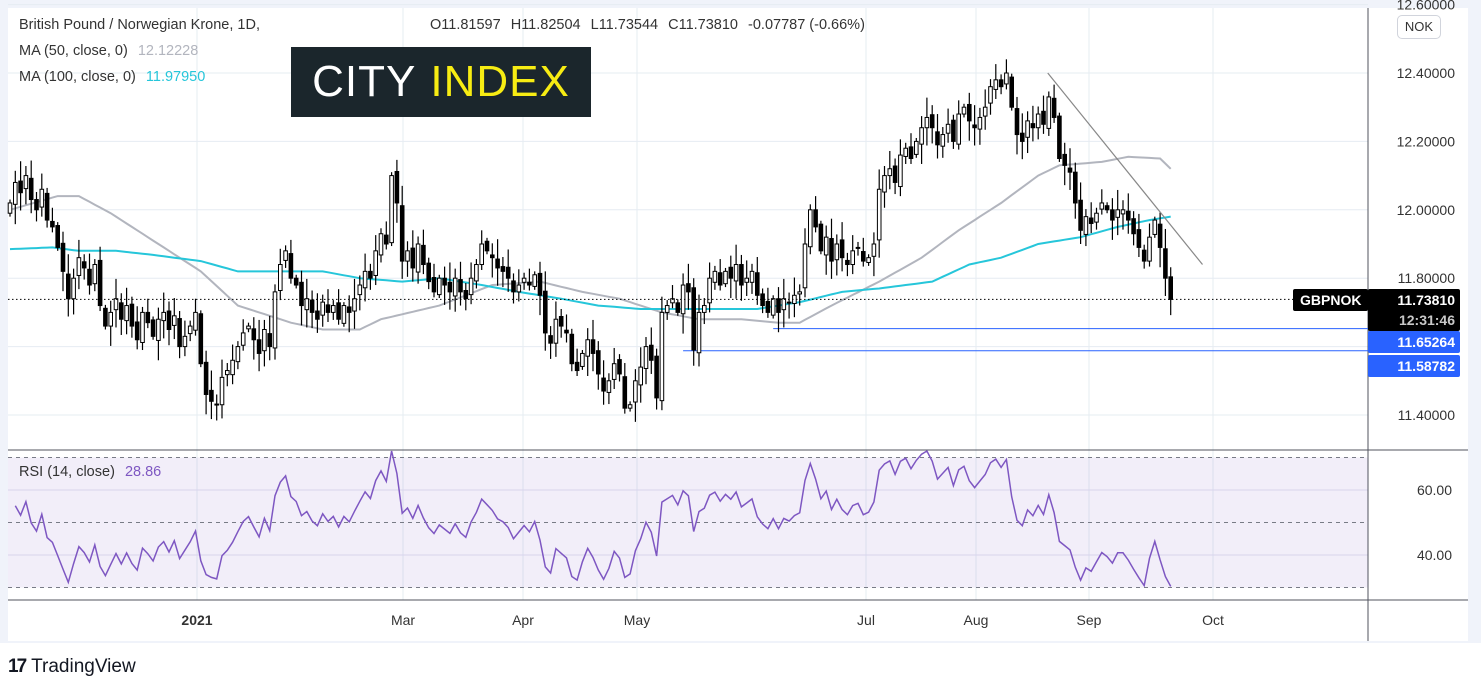 The image size is (1481, 695). I want to click on level1-value: 11.65264, so click(1426, 342).